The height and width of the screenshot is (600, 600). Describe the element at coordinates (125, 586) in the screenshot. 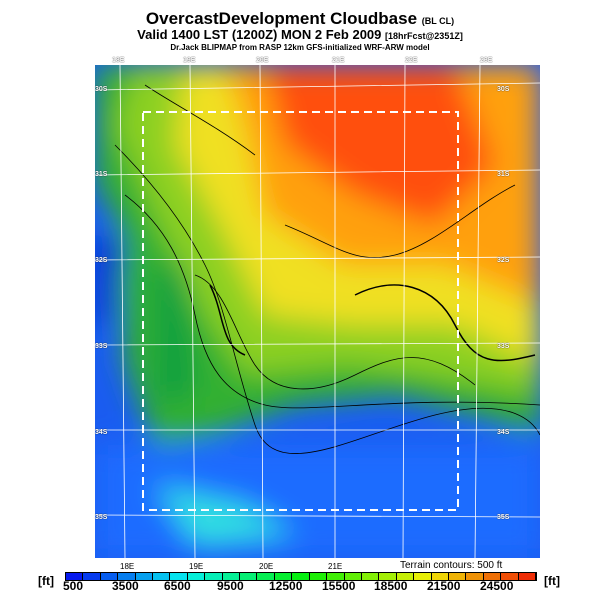

I see `colorbar-label: 3500` at that location.